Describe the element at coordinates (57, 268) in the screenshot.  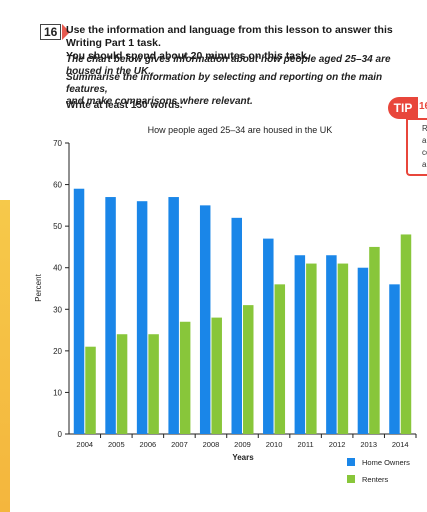
I see `y-tick-label: 40` at that location.